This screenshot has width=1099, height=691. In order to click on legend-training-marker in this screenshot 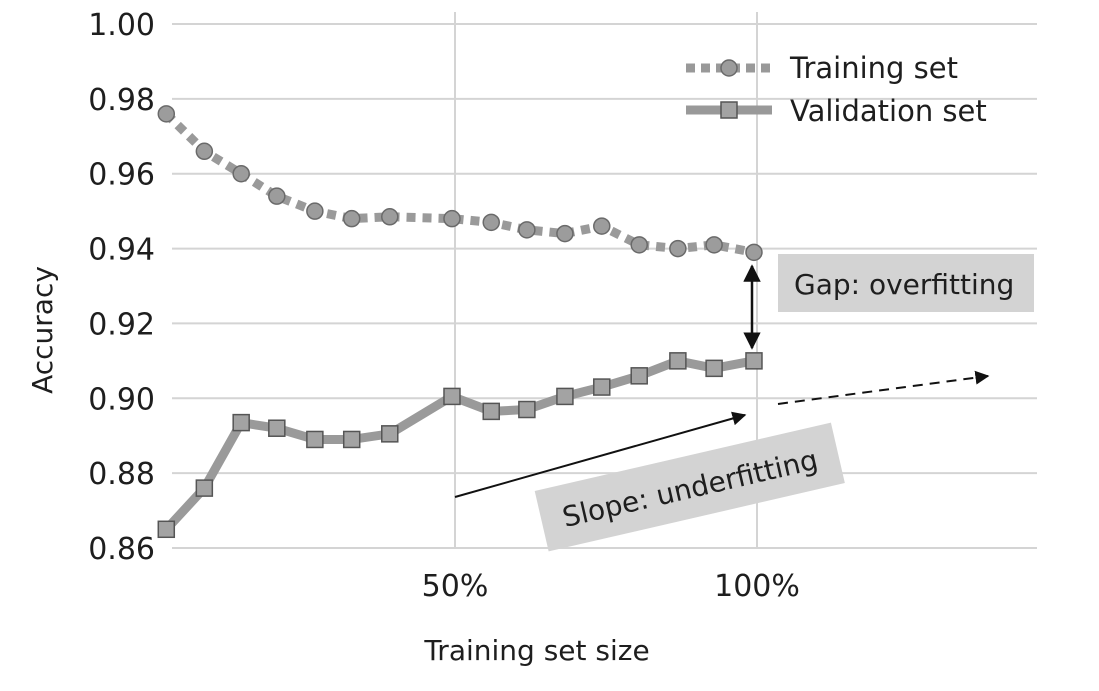, I will do `click(729, 68)`.